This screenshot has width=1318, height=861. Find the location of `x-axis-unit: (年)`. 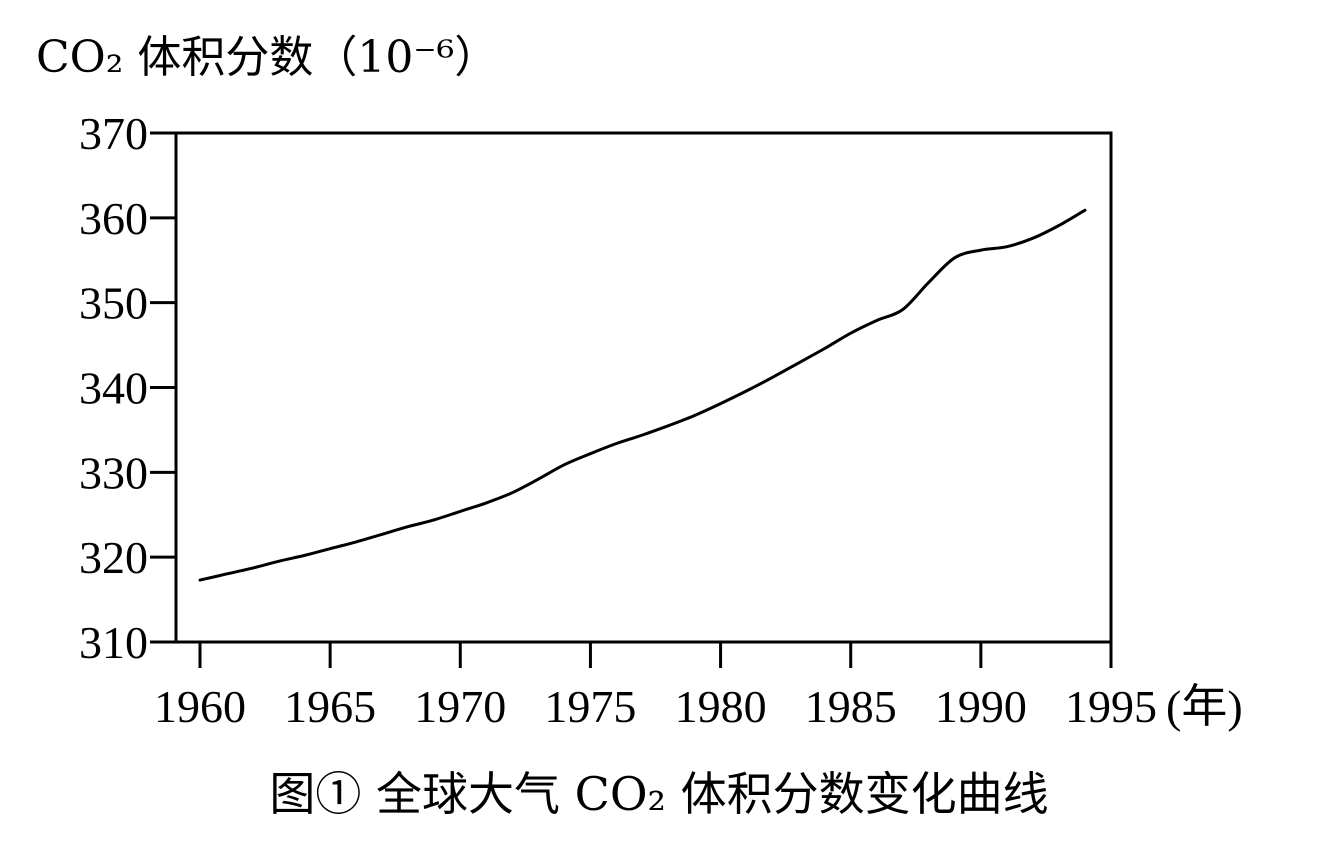

x-axis-unit: (年) is located at coordinates (1204, 706).